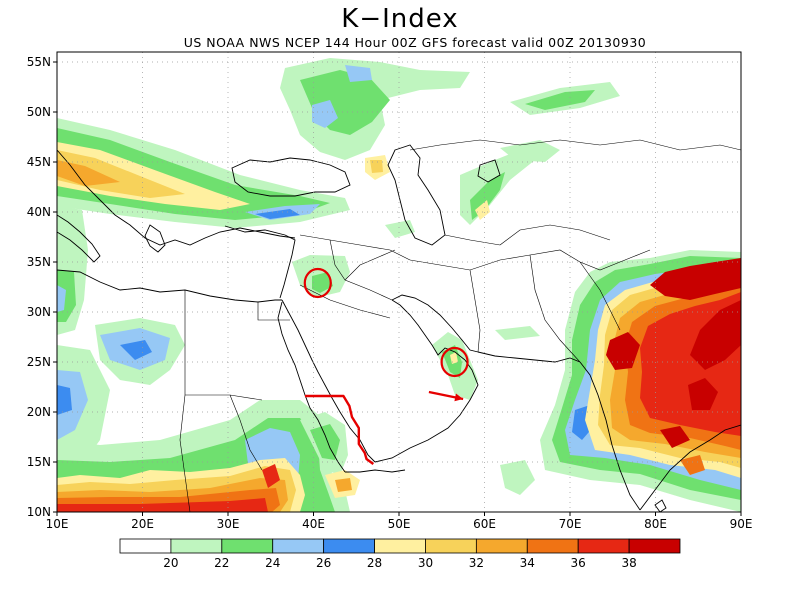 The height and width of the screenshot is (600, 800). I want to click on color-bar-label: 34, so click(527, 563).